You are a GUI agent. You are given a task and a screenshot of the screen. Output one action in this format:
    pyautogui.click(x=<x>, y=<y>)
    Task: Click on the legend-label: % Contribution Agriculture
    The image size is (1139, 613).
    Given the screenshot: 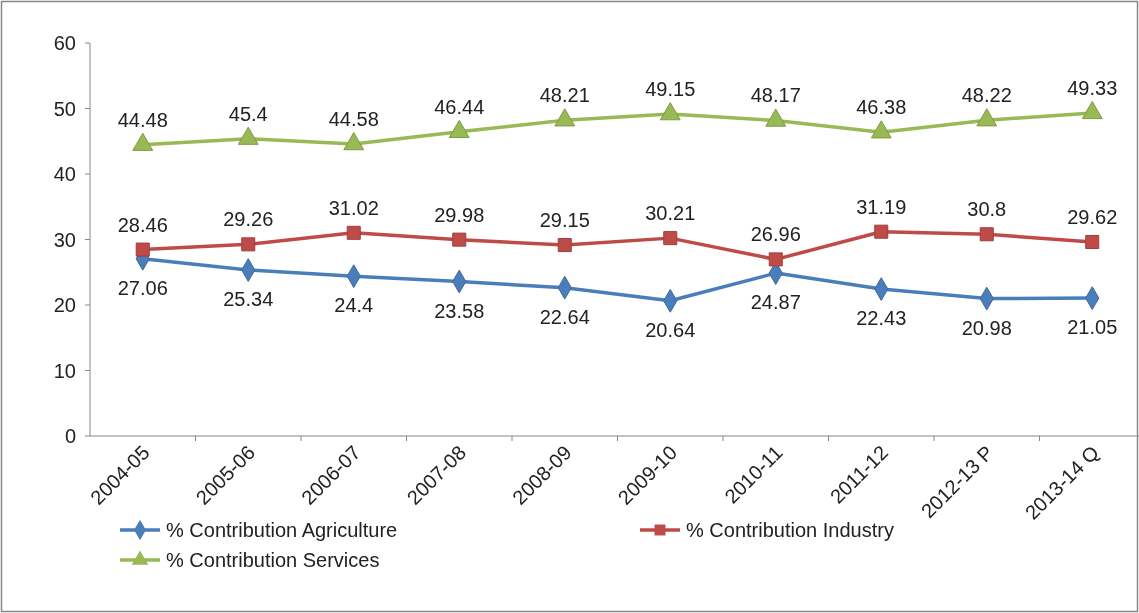 What is the action you would take?
    pyautogui.click(x=282, y=530)
    